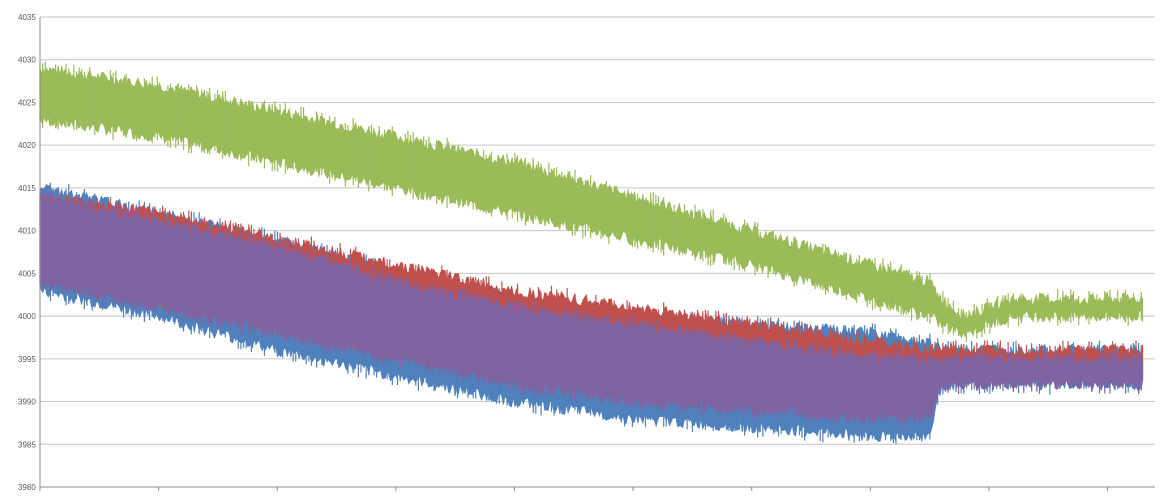 The width and height of the screenshot is (1174, 498). Describe the element at coordinates (27, 487) in the screenshot. I see `y-tick-label: 3980` at that location.